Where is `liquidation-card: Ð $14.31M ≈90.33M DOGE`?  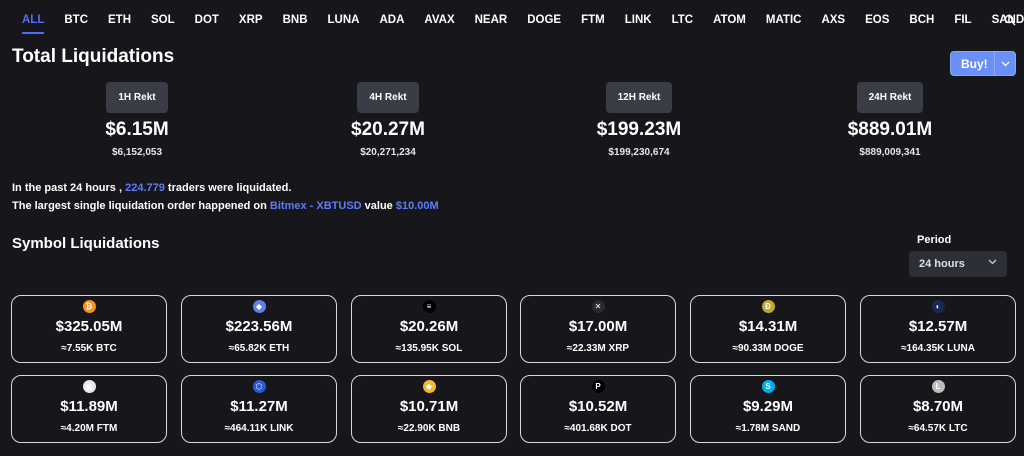 liquidation-card: Ð $14.31M ≈90.33M DOGE is located at coordinates (768, 329).